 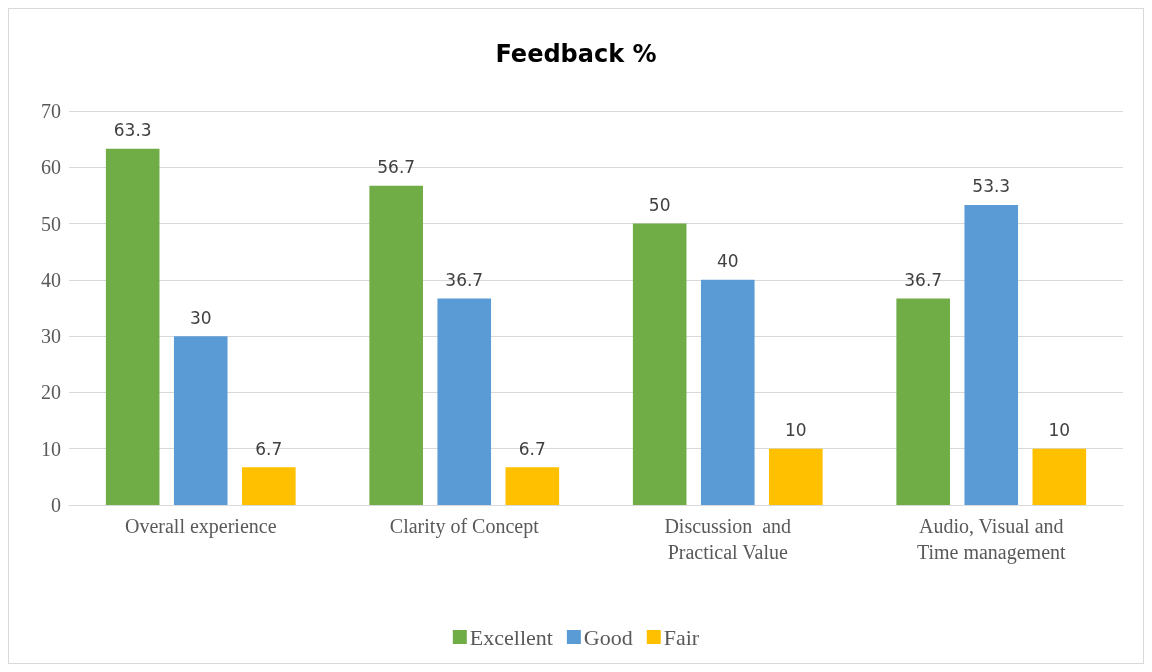 I want to click on data-label: 63.3, so click(x=132, y=130).